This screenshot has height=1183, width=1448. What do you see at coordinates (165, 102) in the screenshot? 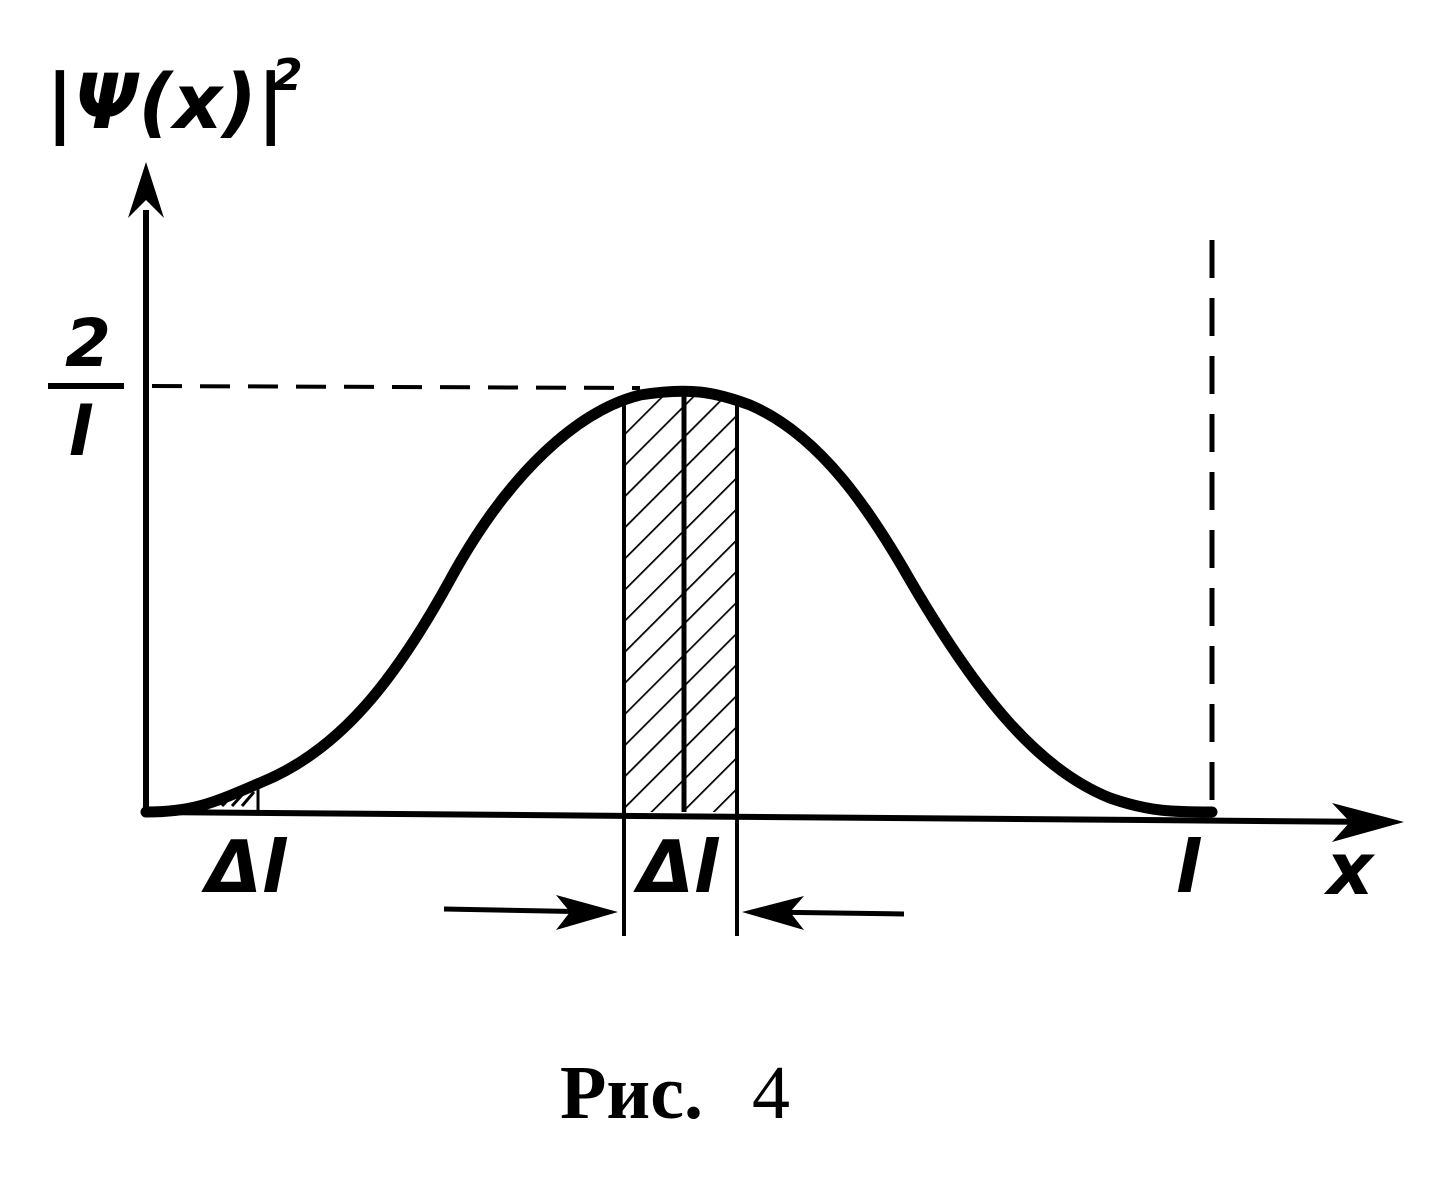
I see `y-axis-label: |Ψ(x)|` at bounding box center [165, 102].